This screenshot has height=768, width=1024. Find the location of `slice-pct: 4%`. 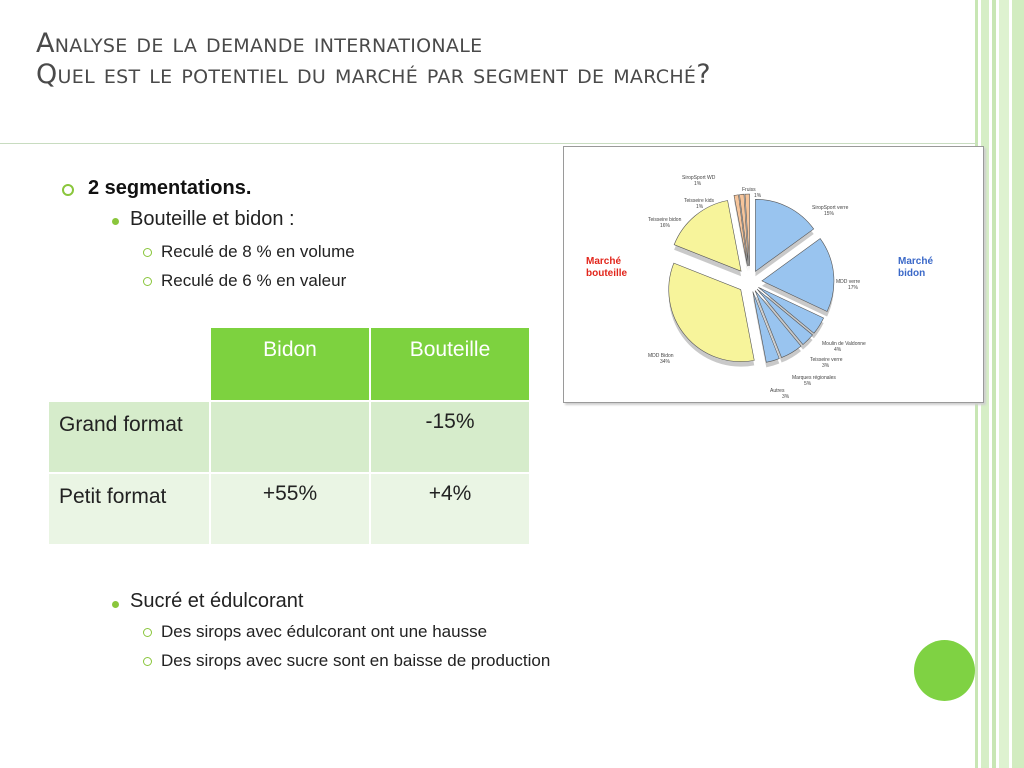

slice-pct: 4% is located at coordinates (838, 350).